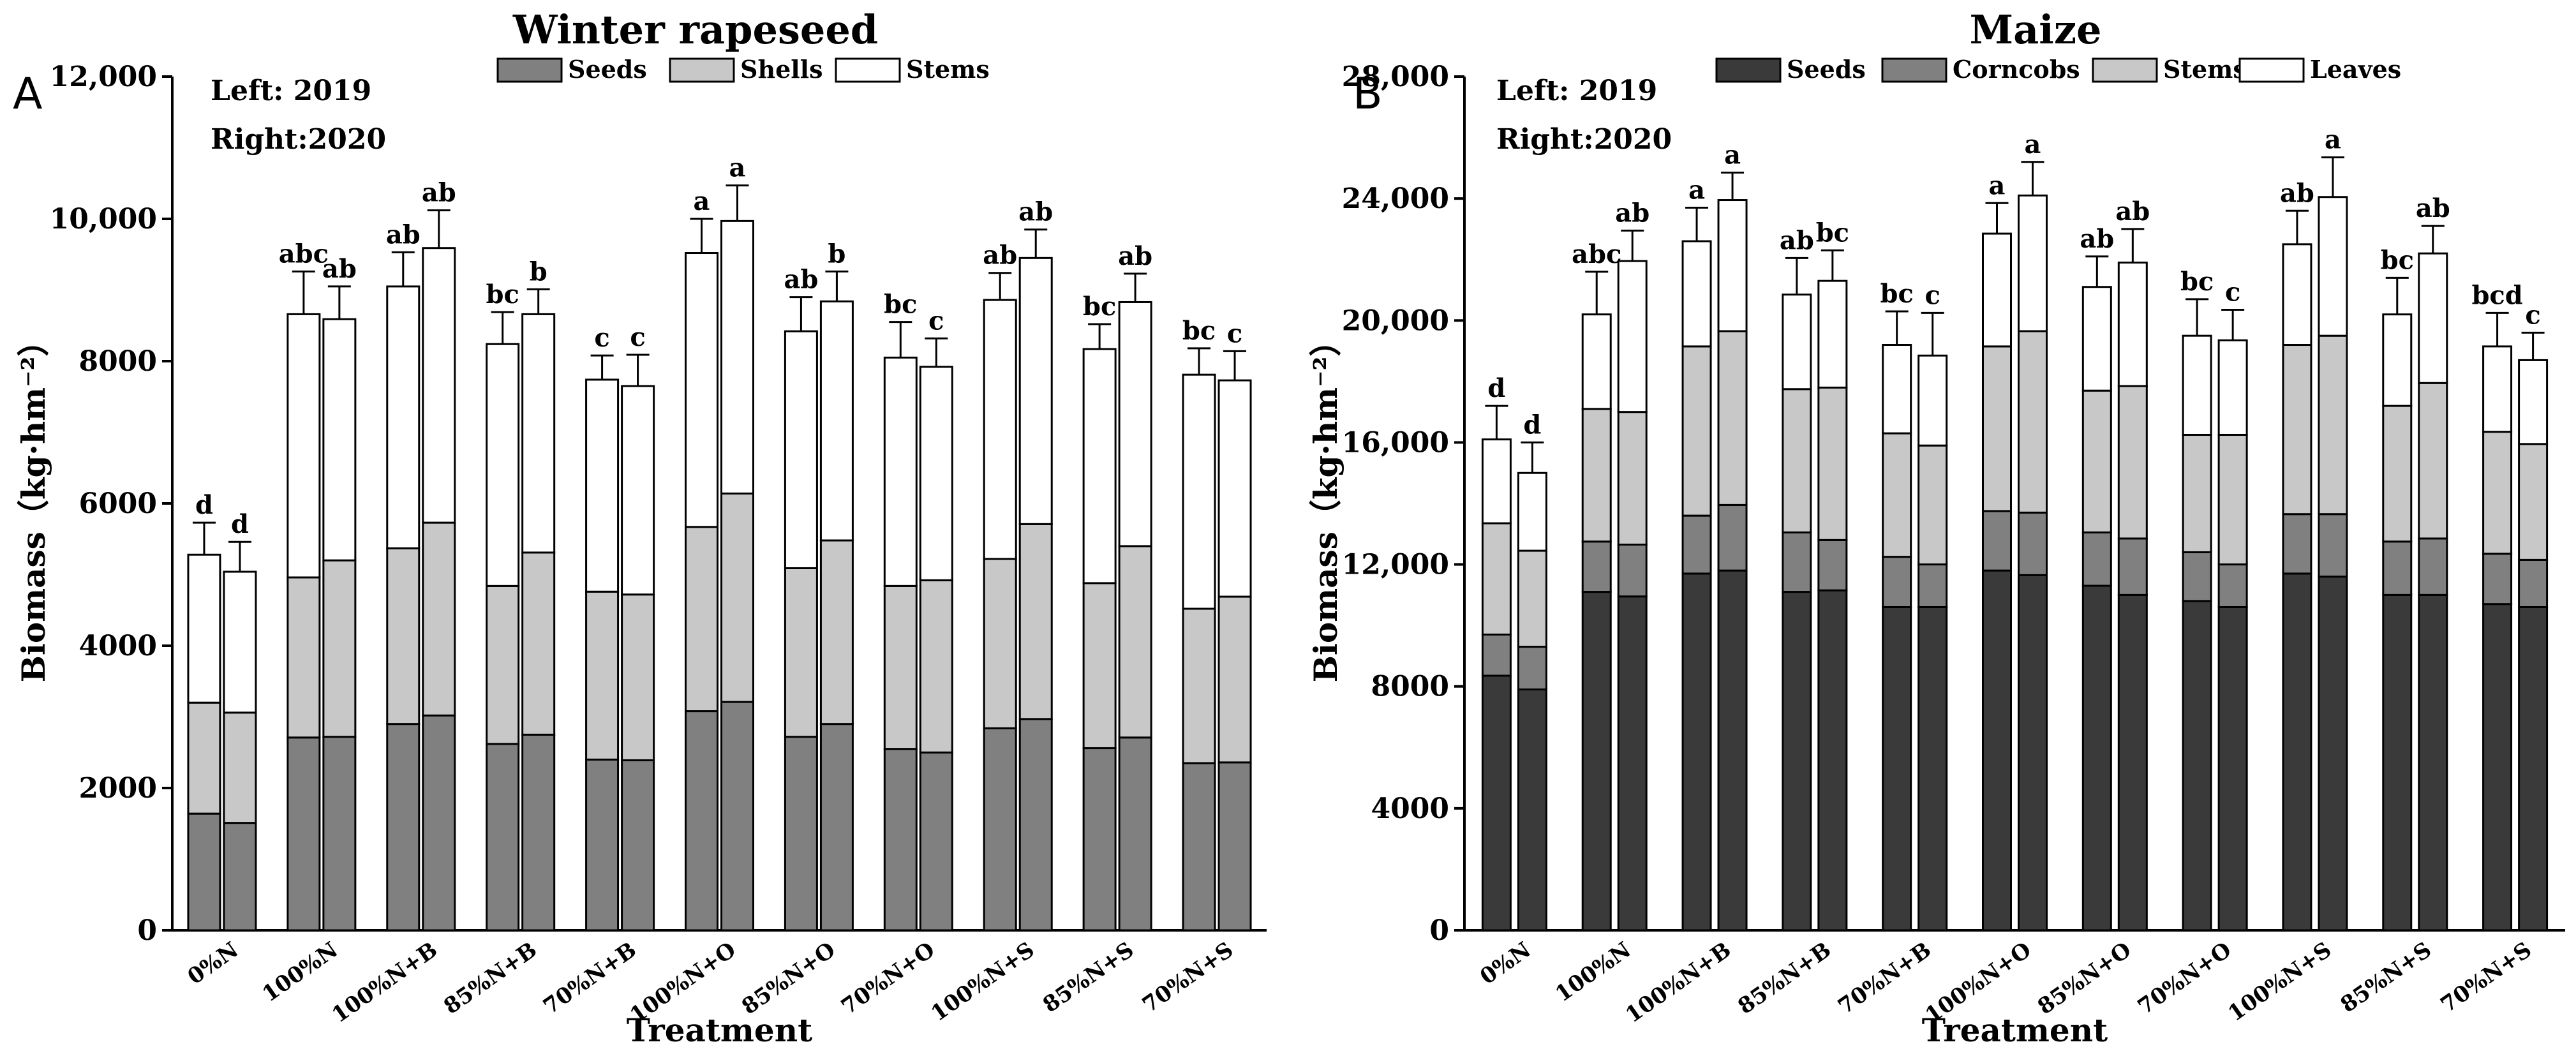 This screenshot has height=1049, width=2576. What do you see at coordinates (2084, 978) in the screenshot?
I see `x-tick-label: 85%N+O` at bounding box center [2084, 978].